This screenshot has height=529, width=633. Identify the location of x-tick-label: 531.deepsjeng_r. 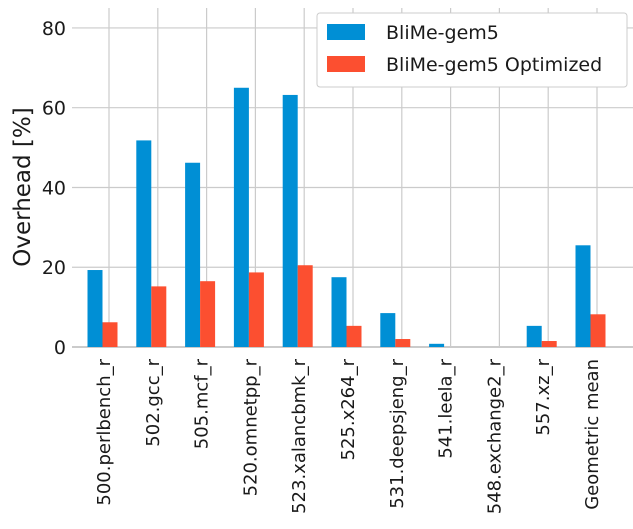
(397, 433).